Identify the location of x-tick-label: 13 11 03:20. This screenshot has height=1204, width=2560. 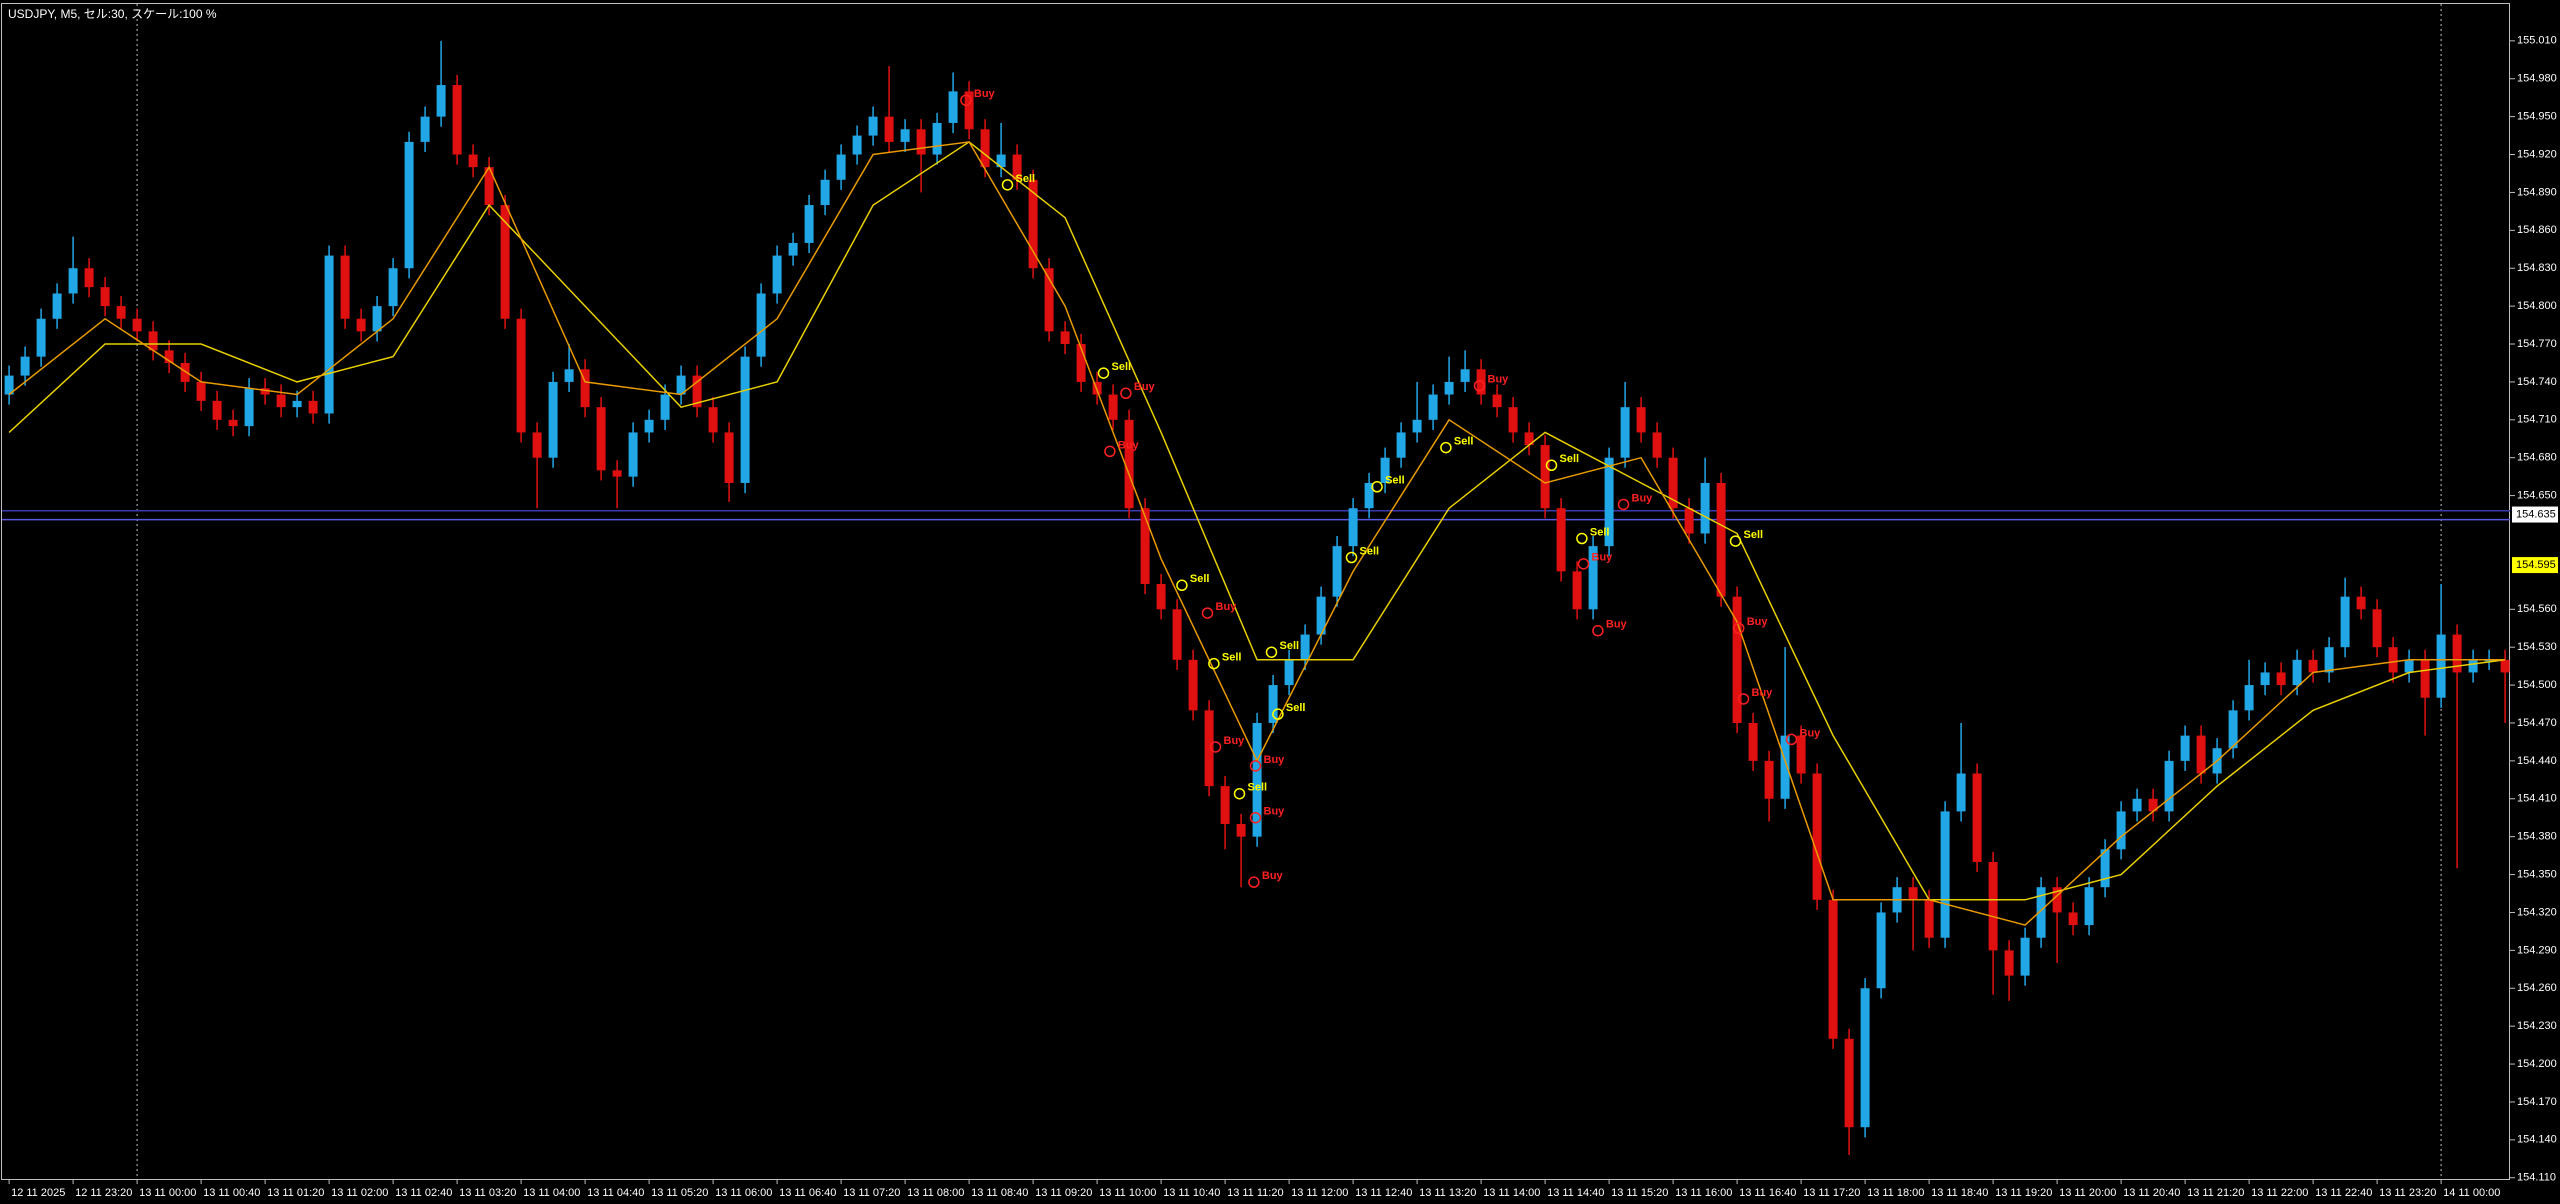
(487, 1193).